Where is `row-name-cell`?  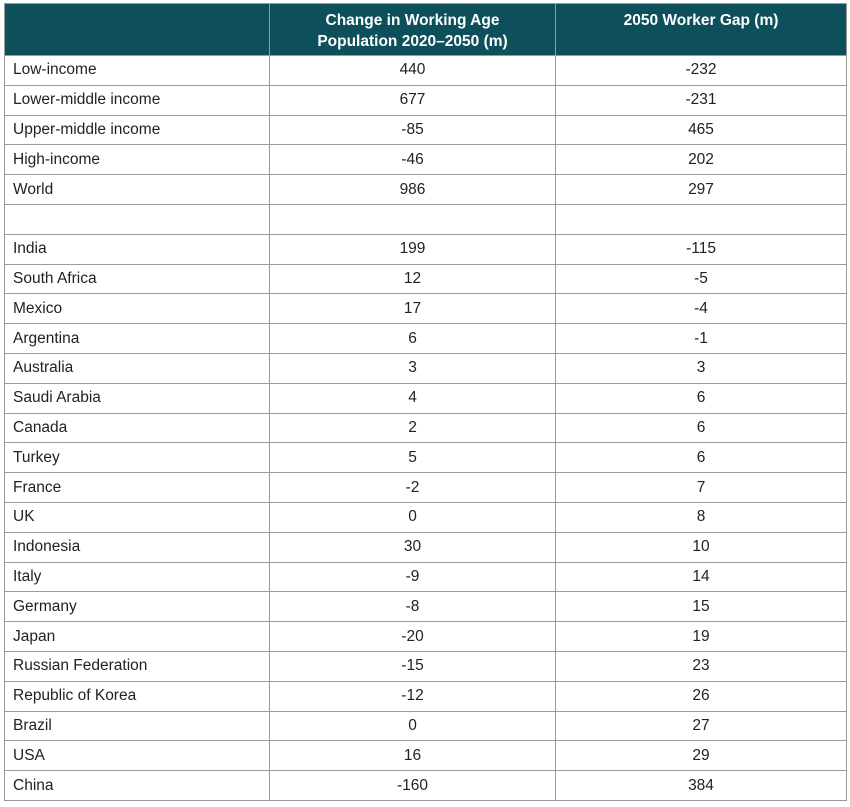 row-name-cell is located at coordinates (137, 219).